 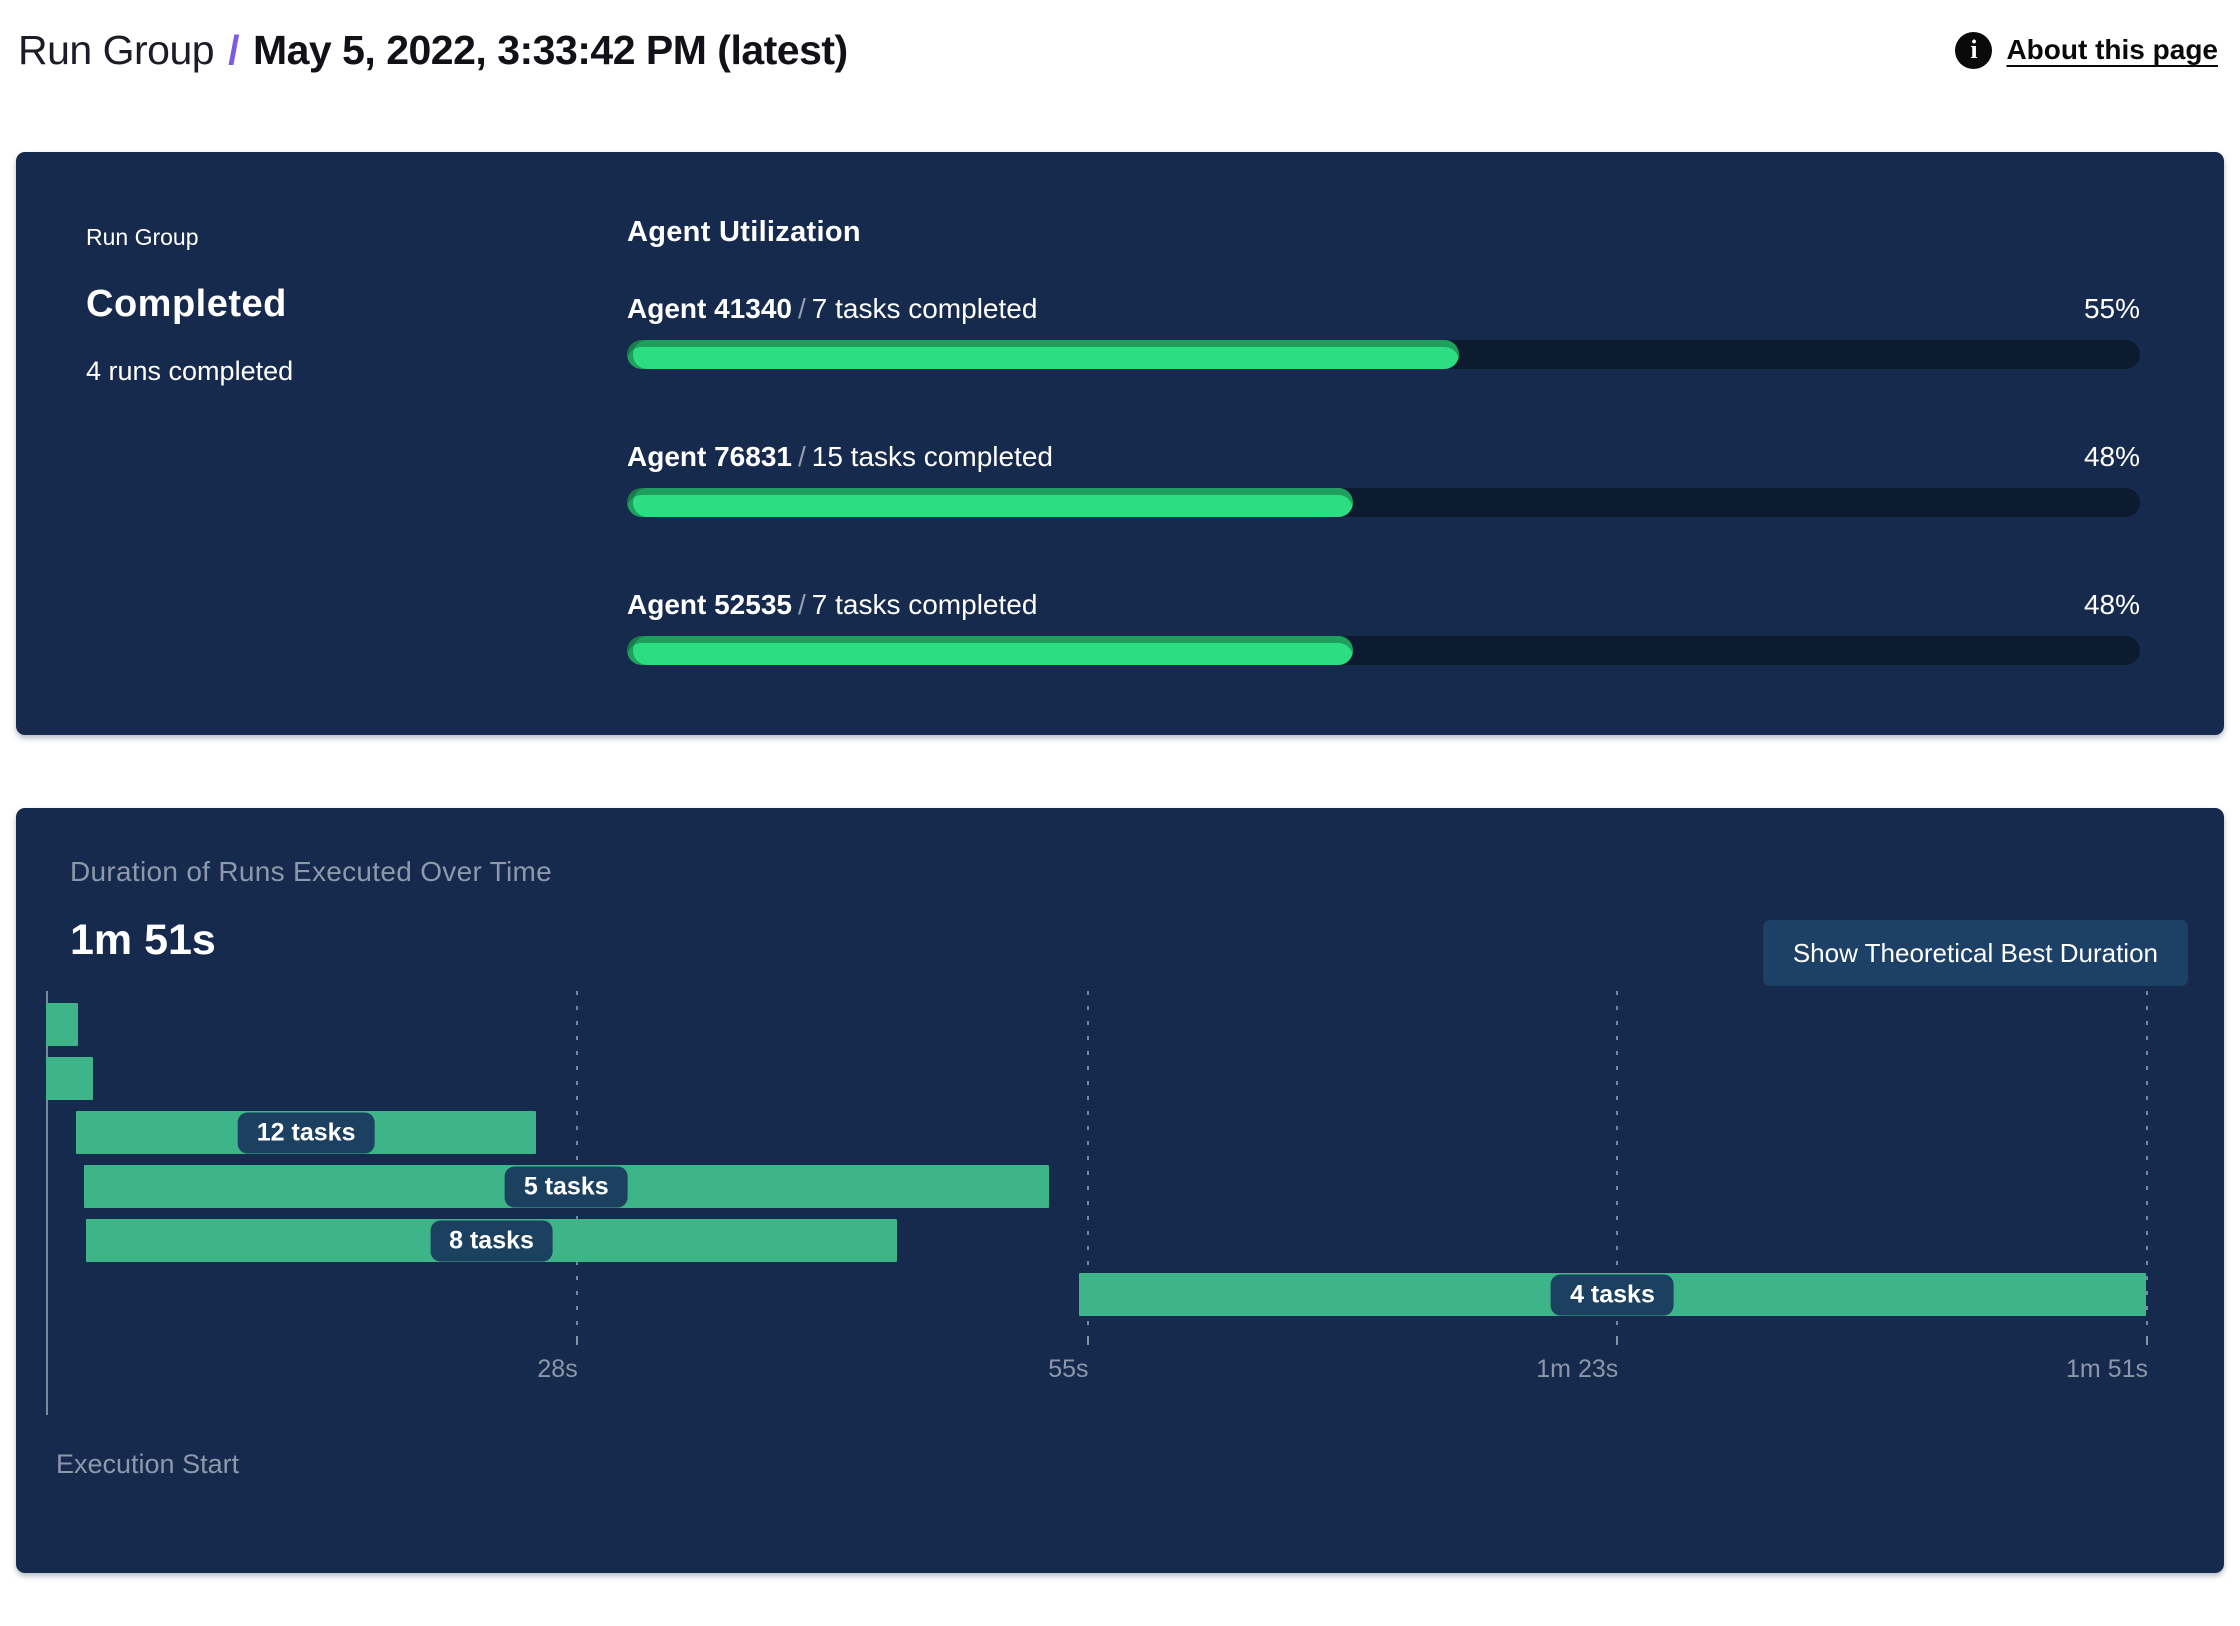 I want to click on info-icon: i, so click(x=1974, y=50).